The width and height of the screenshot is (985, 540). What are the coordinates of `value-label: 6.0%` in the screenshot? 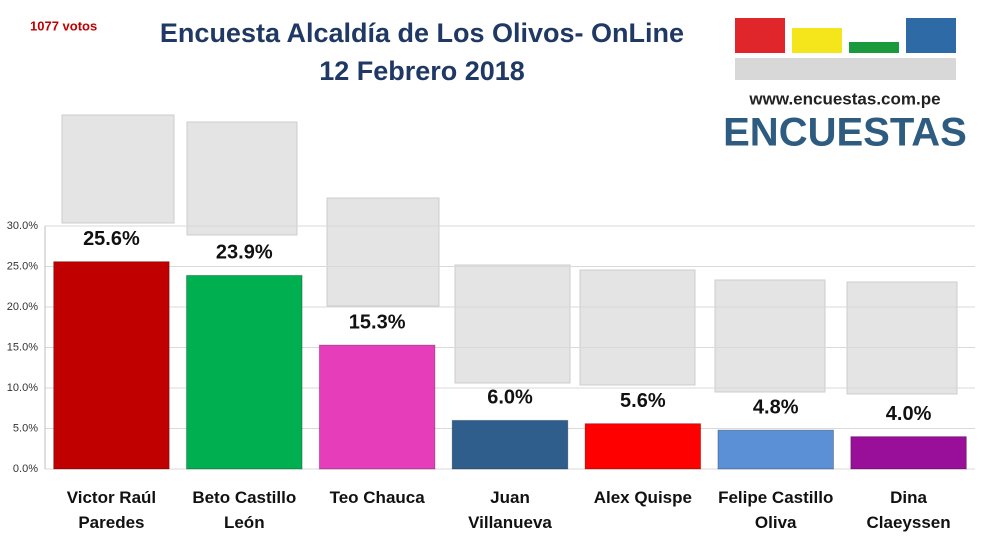 It's located at (510, 398).